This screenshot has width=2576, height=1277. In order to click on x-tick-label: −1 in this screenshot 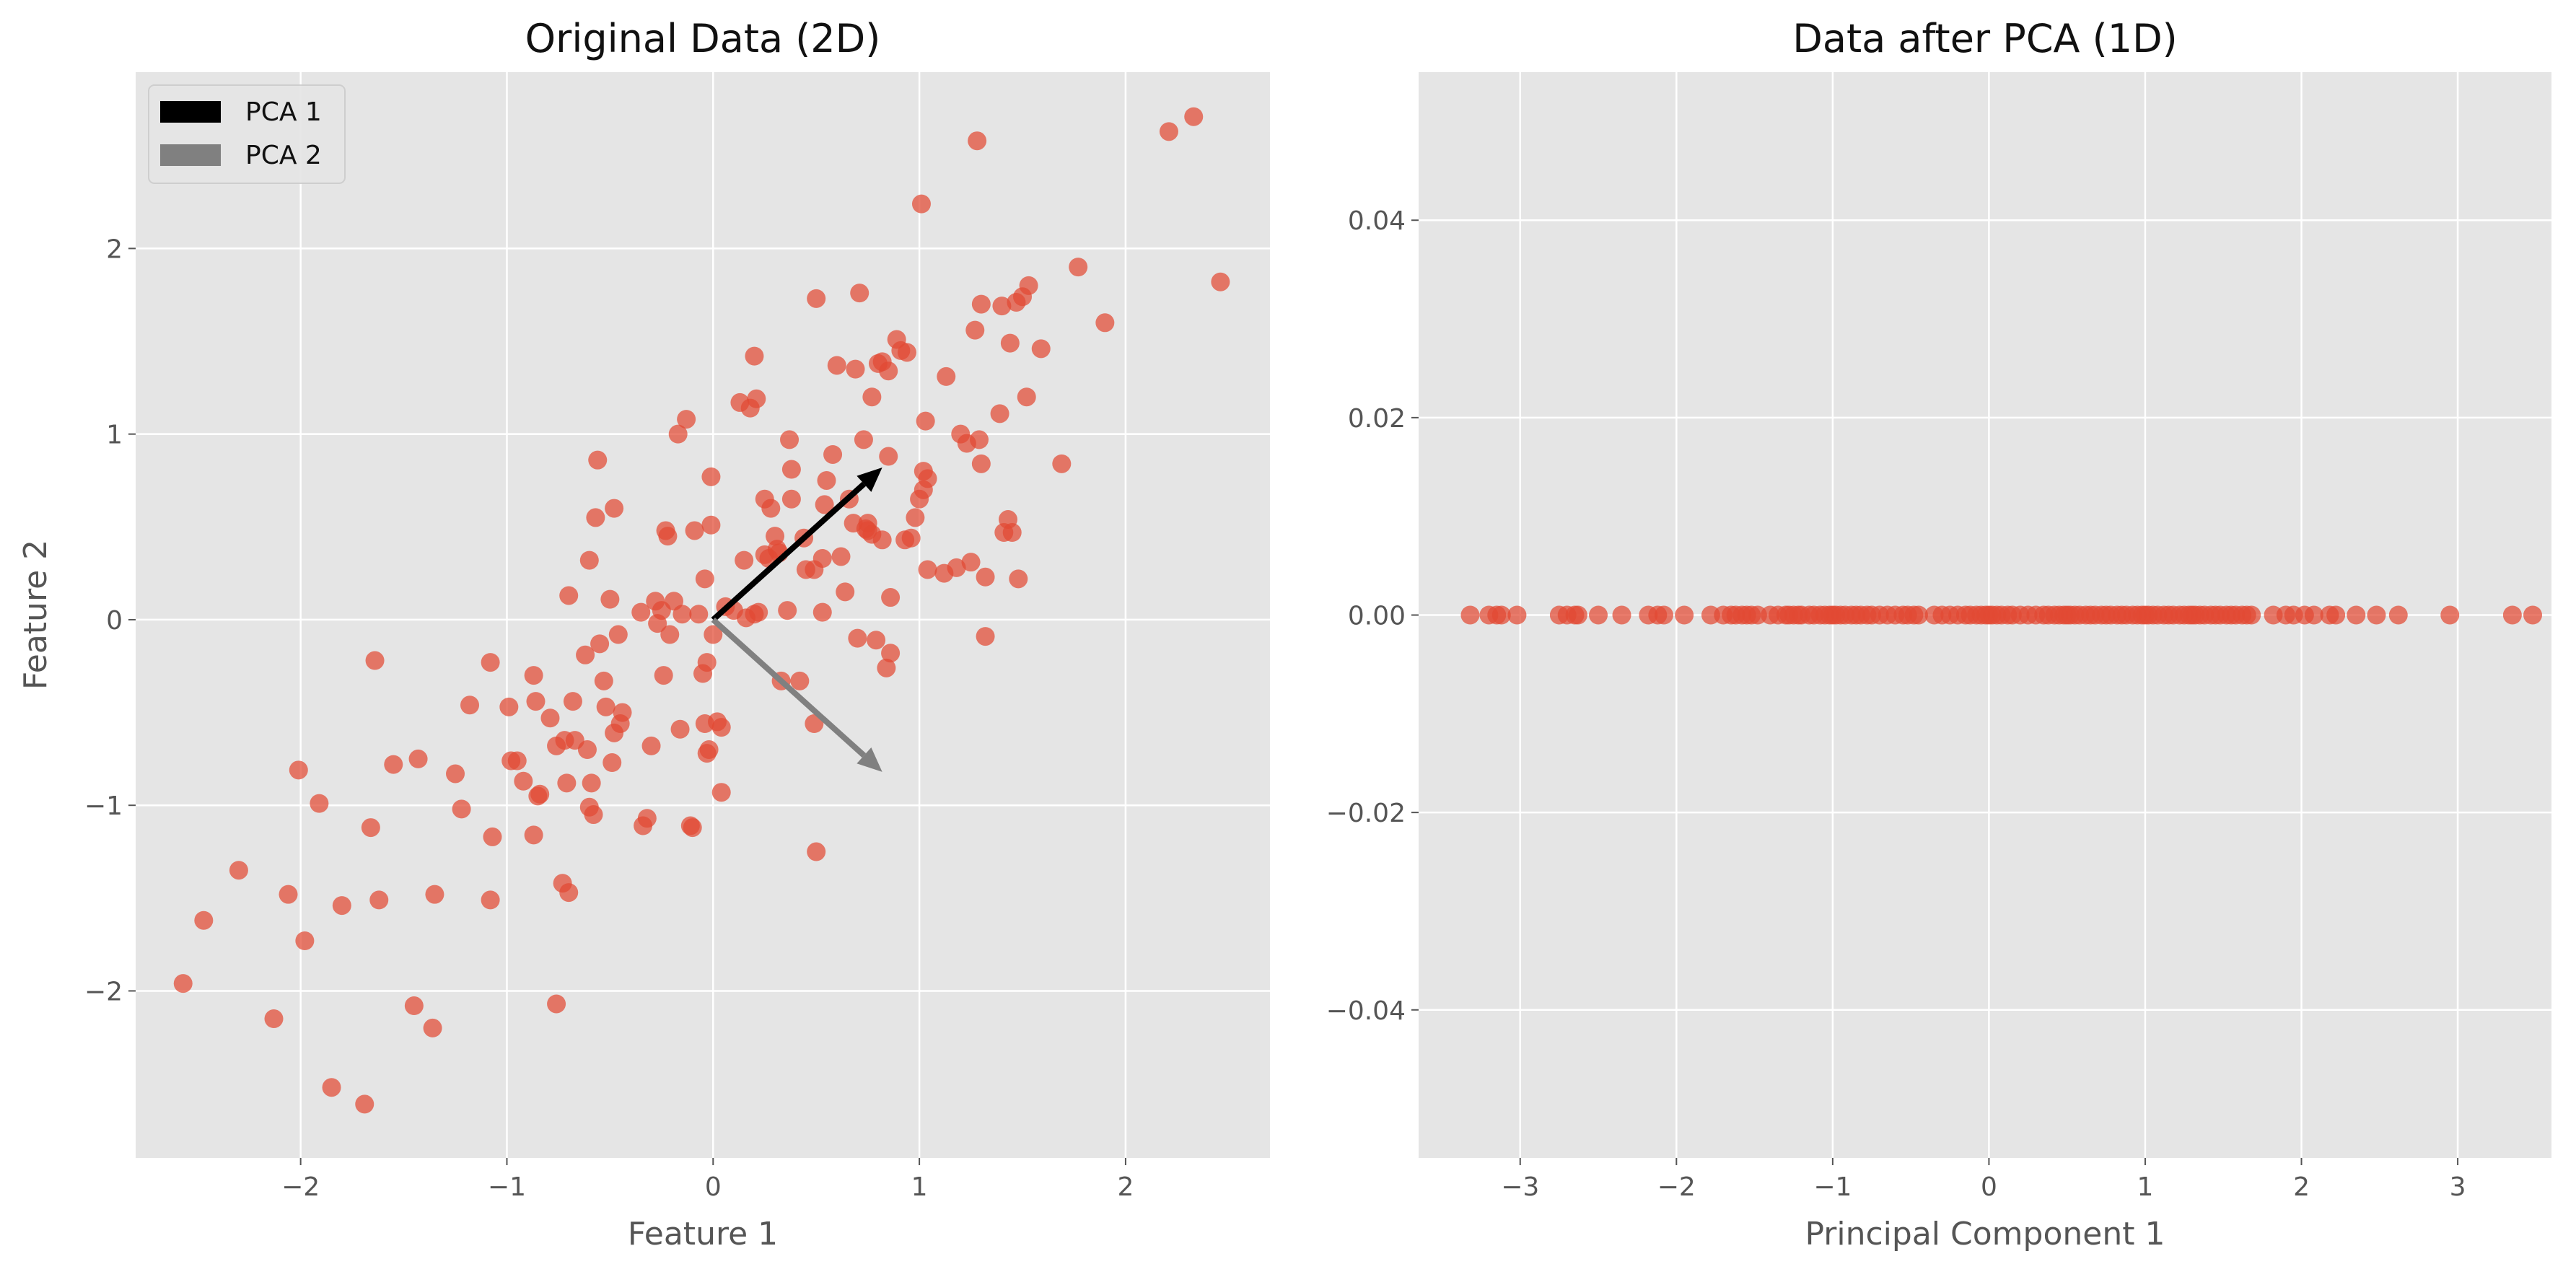, I will do `click(507, 1187)`.